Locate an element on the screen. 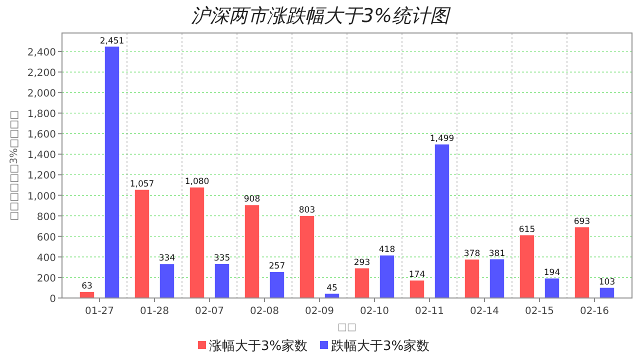 This screenshot has width=640, height=360. x-tick-label: 01-28 is located at coordinates (155, 311).